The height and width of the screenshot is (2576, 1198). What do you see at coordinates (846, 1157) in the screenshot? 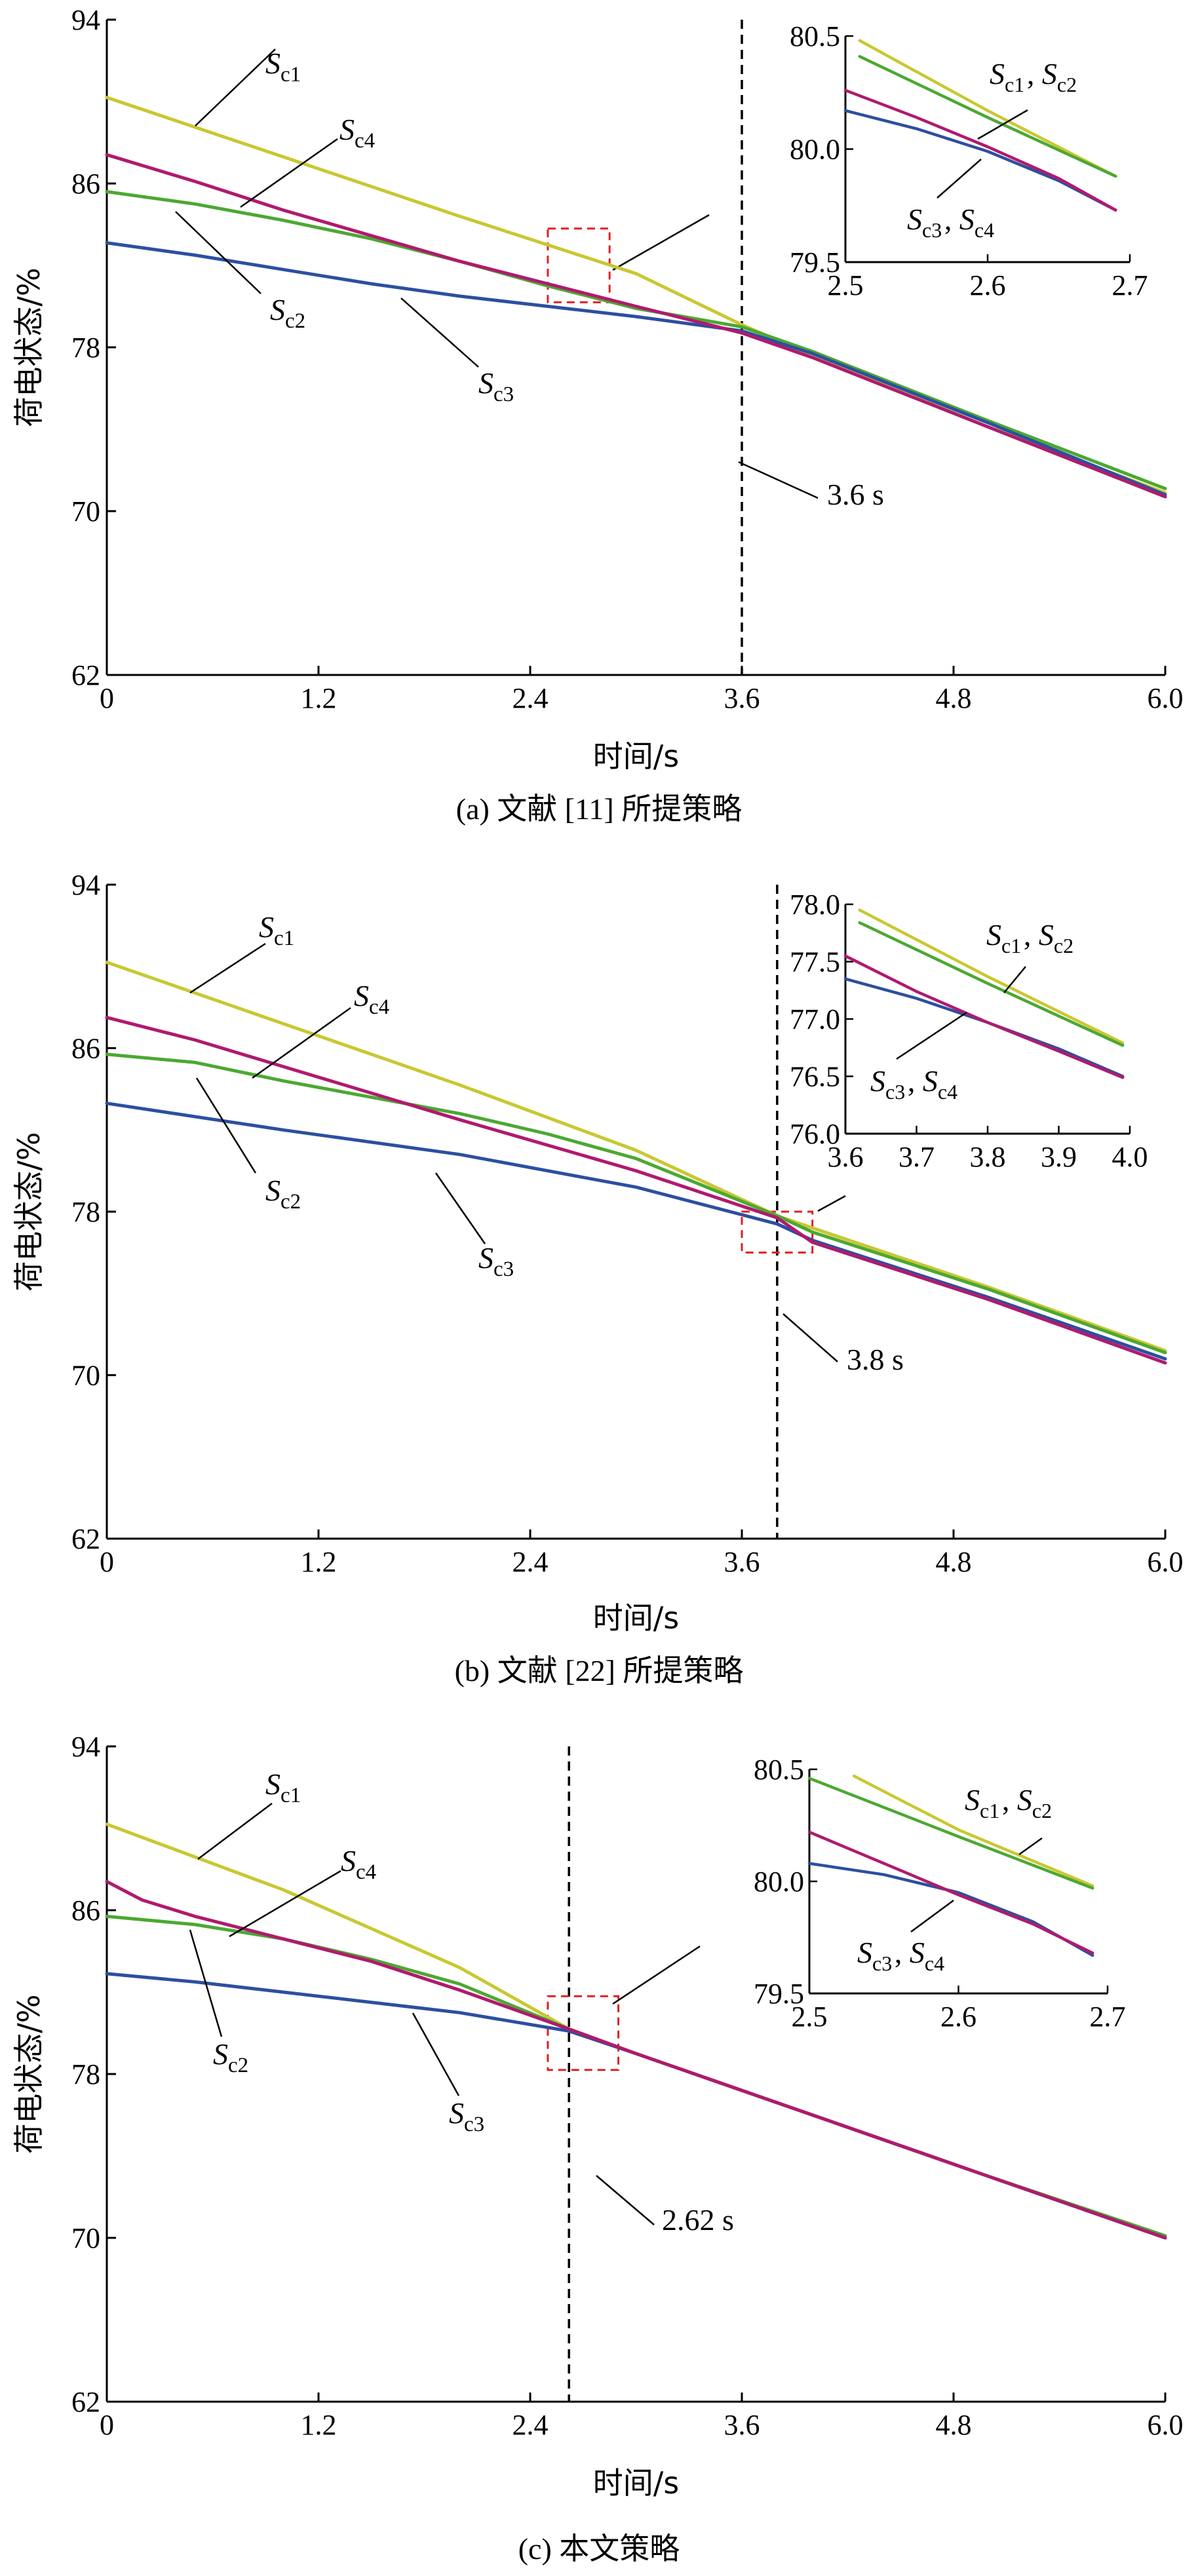
I see `inset-x-tick-label: 3.6` at bounding box center [846, 1157].